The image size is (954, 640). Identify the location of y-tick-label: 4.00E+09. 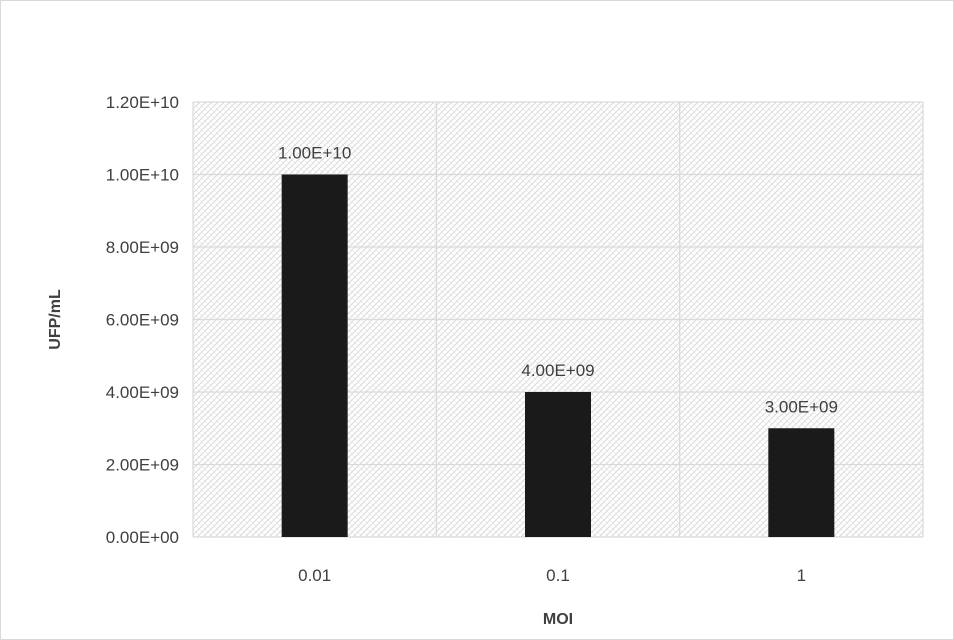
(142, 392).